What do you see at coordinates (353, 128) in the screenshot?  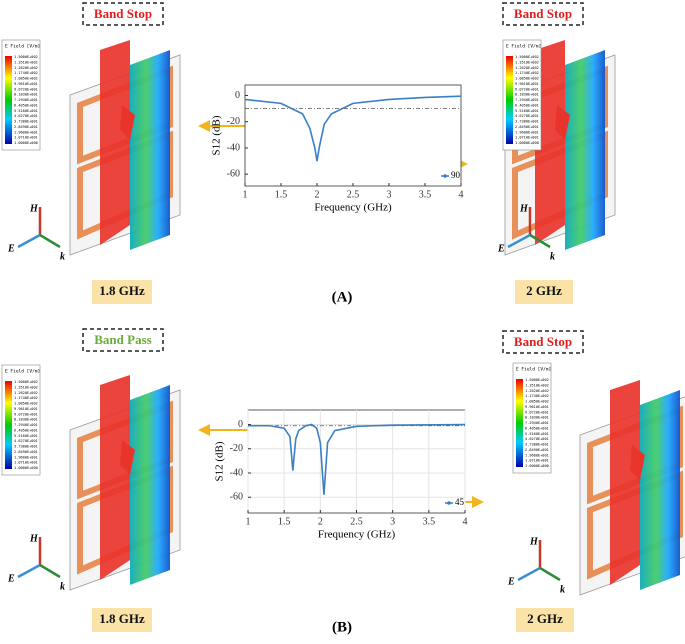 I see `series-line` at bounding box center [353, 128].